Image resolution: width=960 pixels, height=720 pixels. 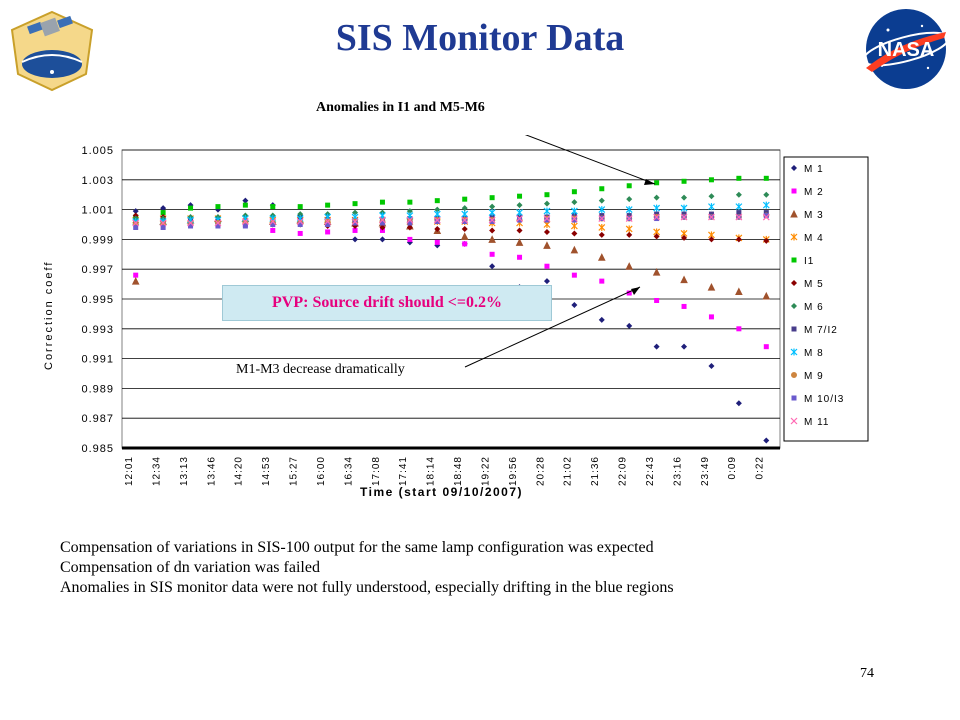 What do you see at coordinates (431, 471) in the screenshot?
I see `x-tick-label: 18:14` at bounding box center [431, 471].